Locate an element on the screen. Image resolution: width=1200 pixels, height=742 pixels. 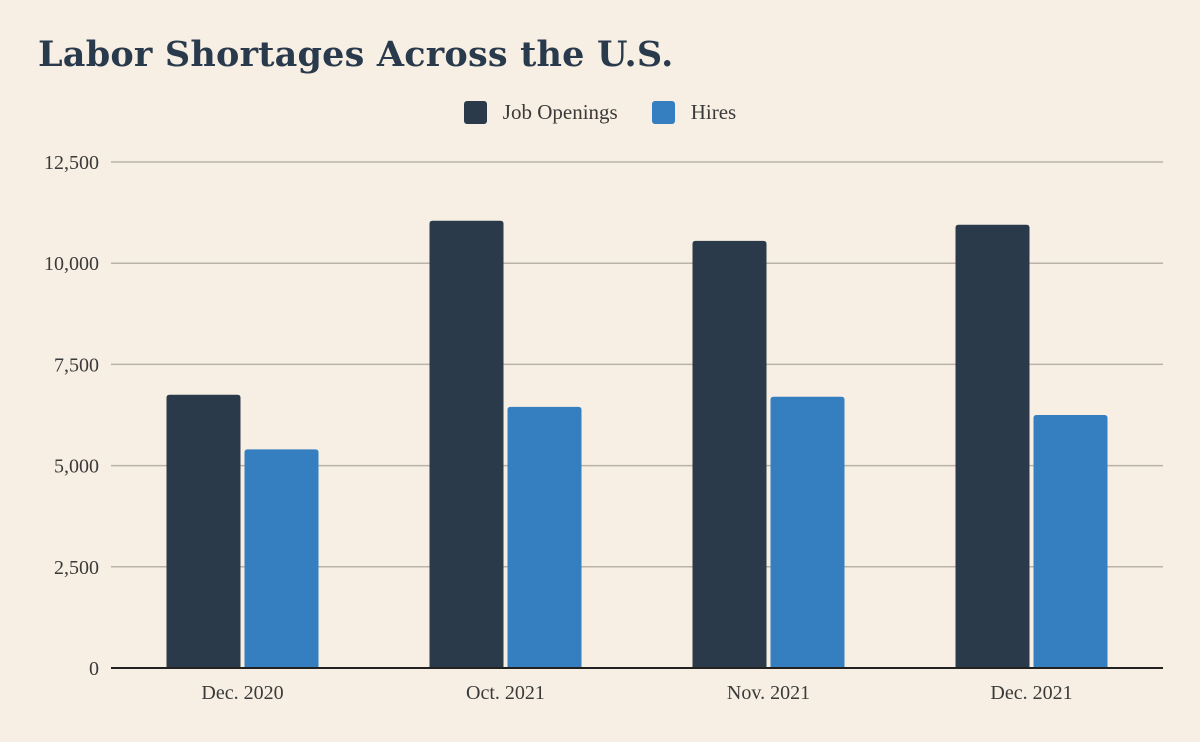
legend-item-job-openings: Job Openings is located at coordinates (540, 112).